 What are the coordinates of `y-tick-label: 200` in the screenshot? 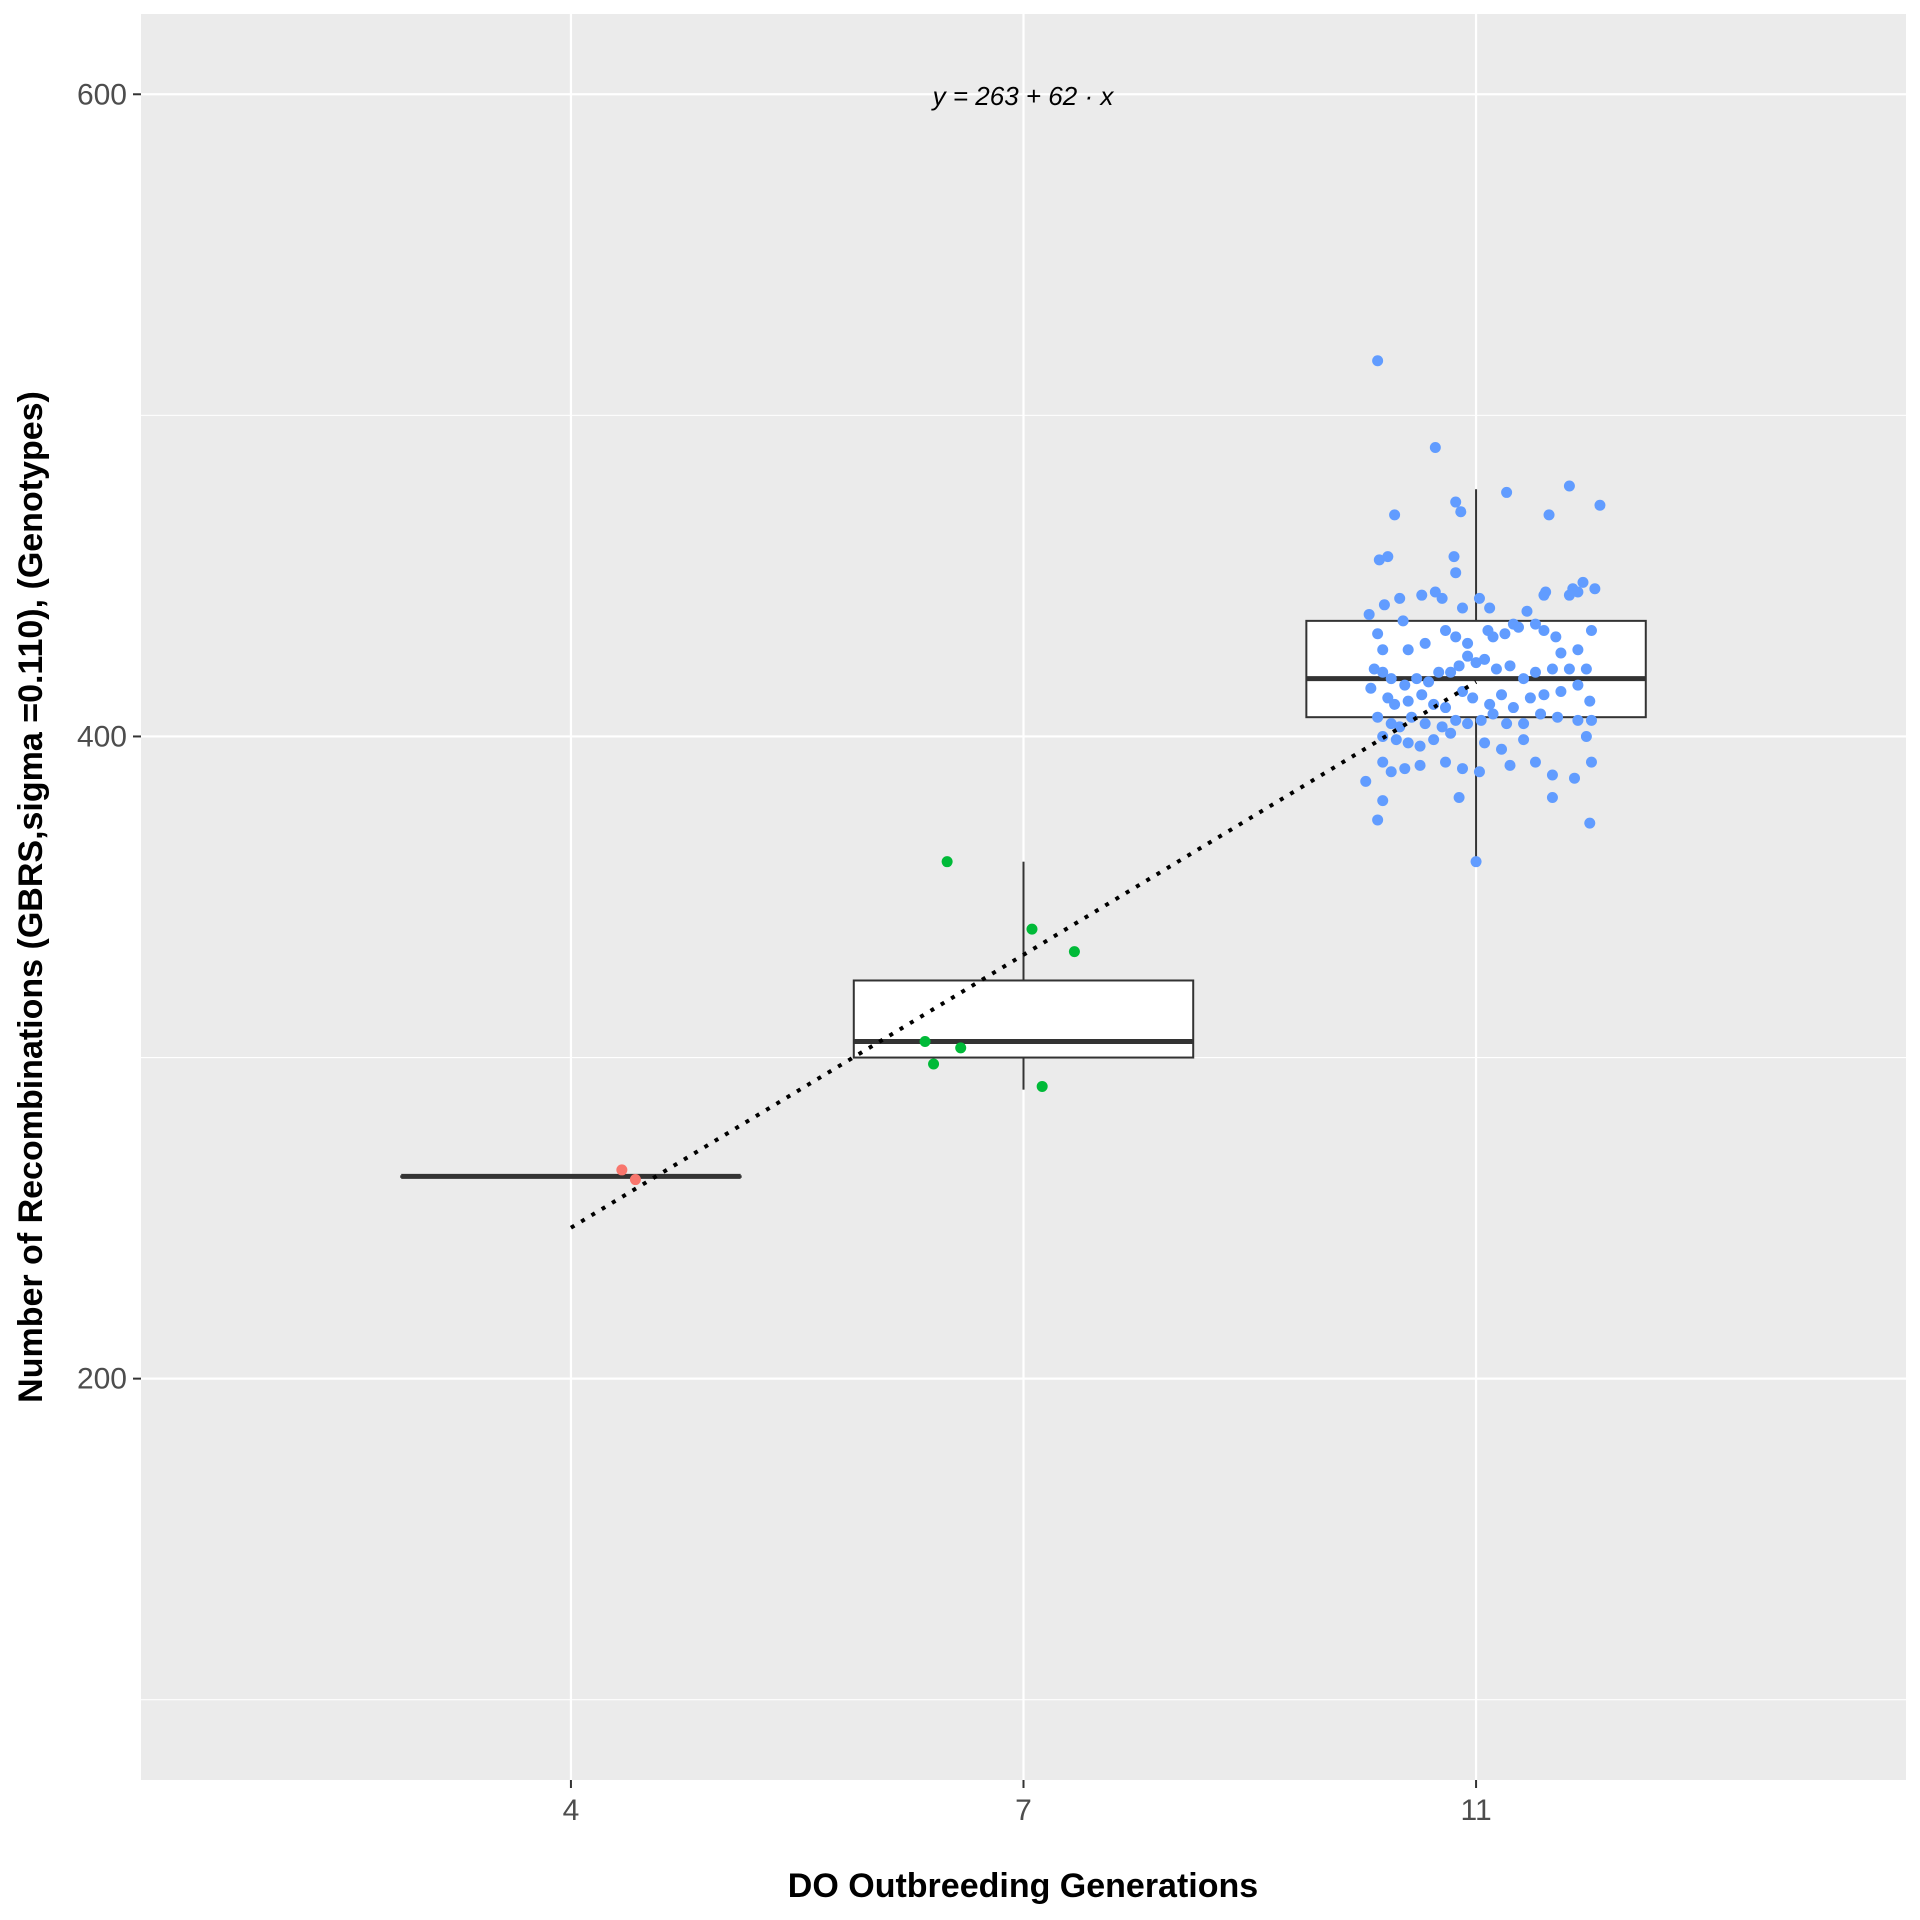 It's located at (102, 1379).